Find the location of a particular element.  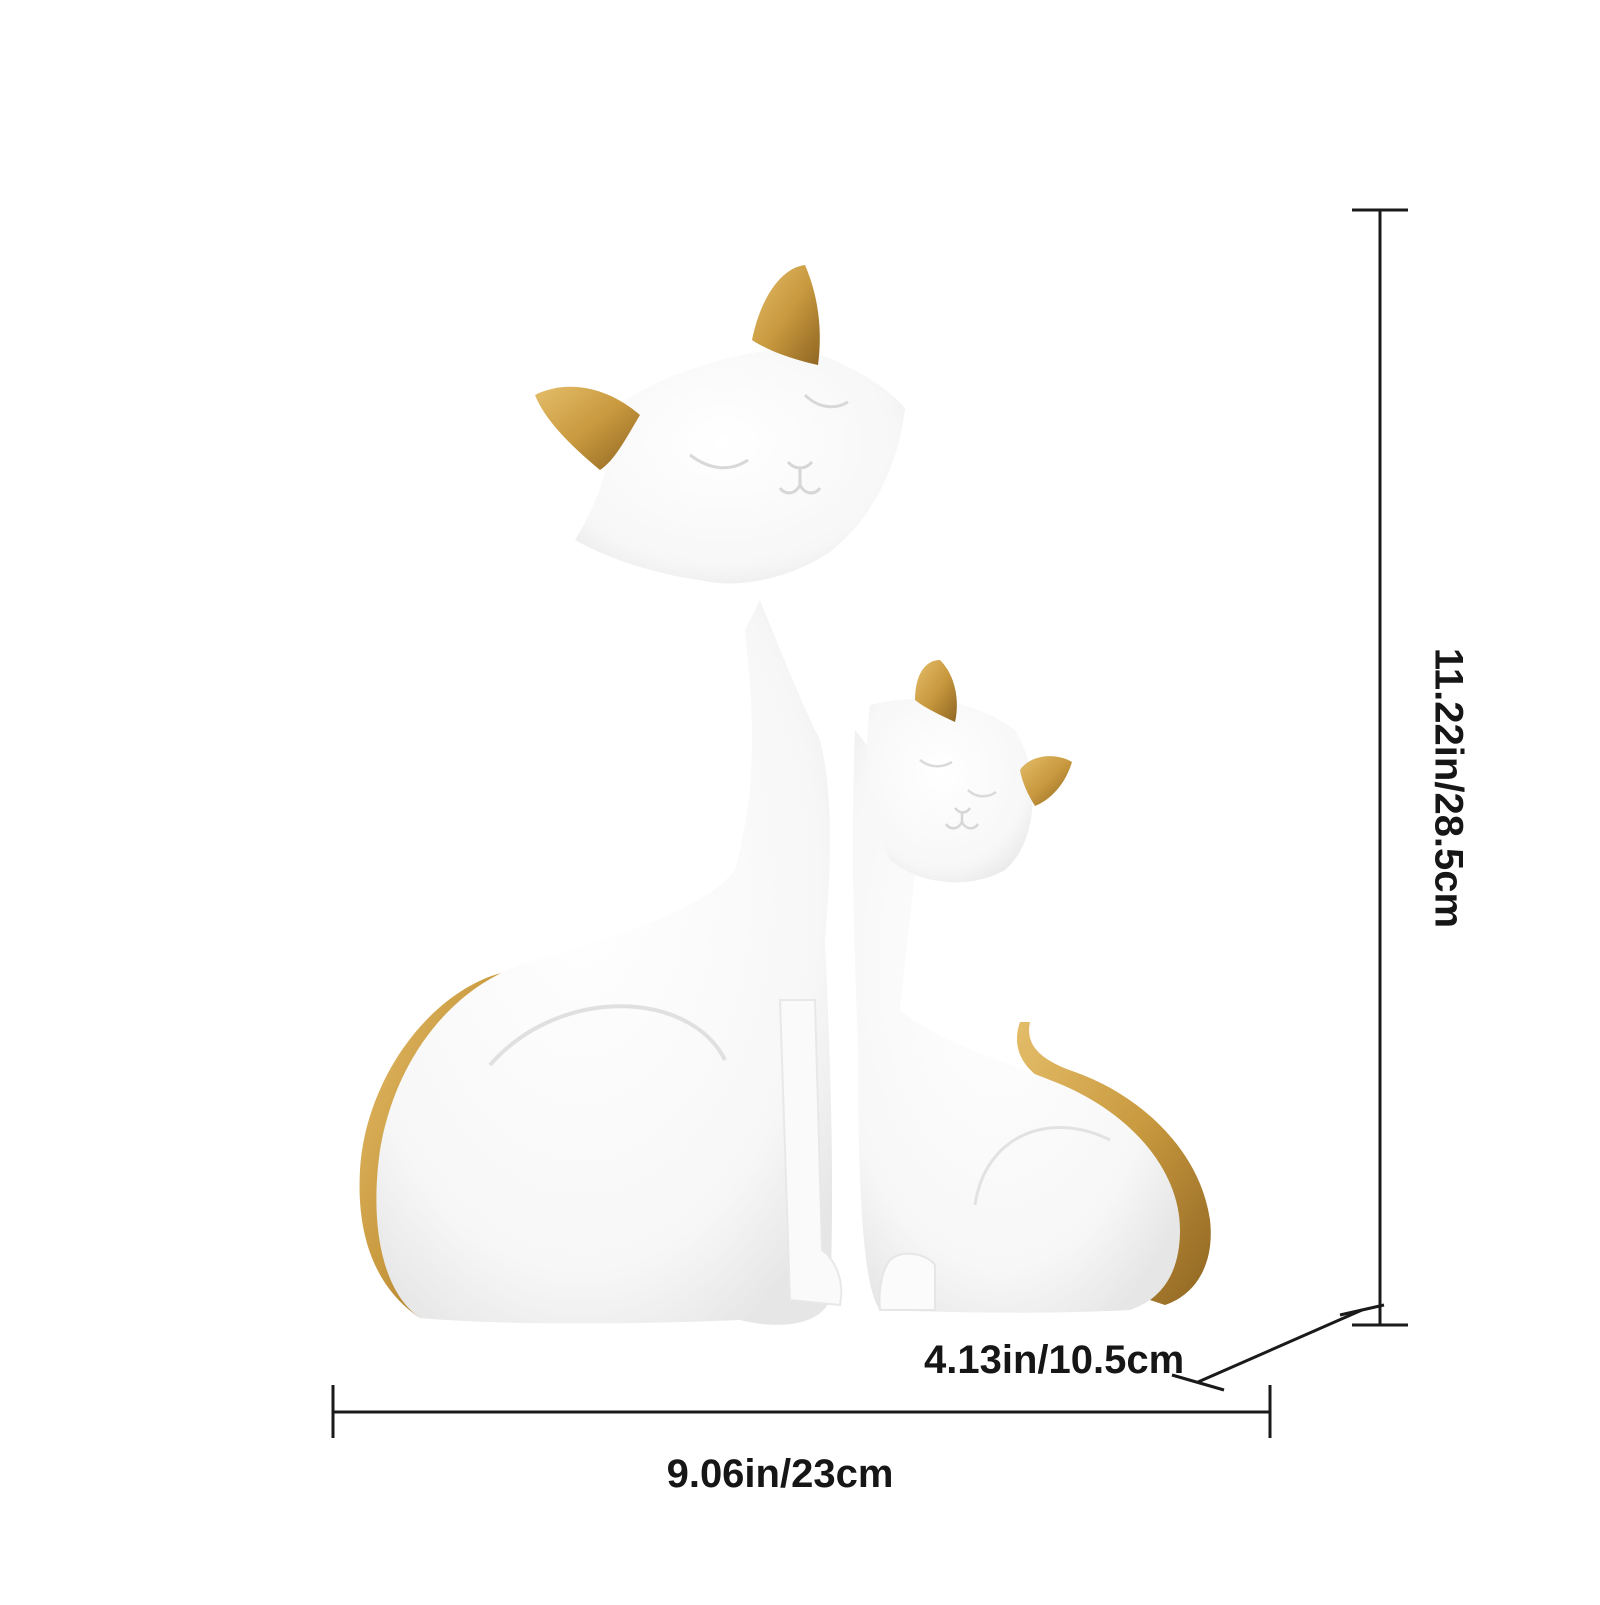

large-cat-left-ear is located at coordinates (587, 428).